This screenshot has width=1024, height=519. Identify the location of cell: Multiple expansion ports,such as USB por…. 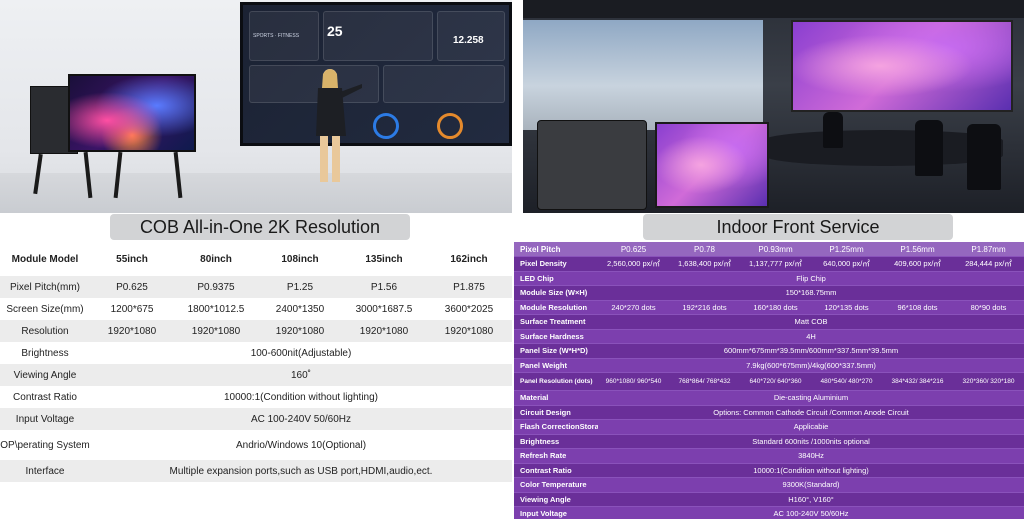
(301, 471).